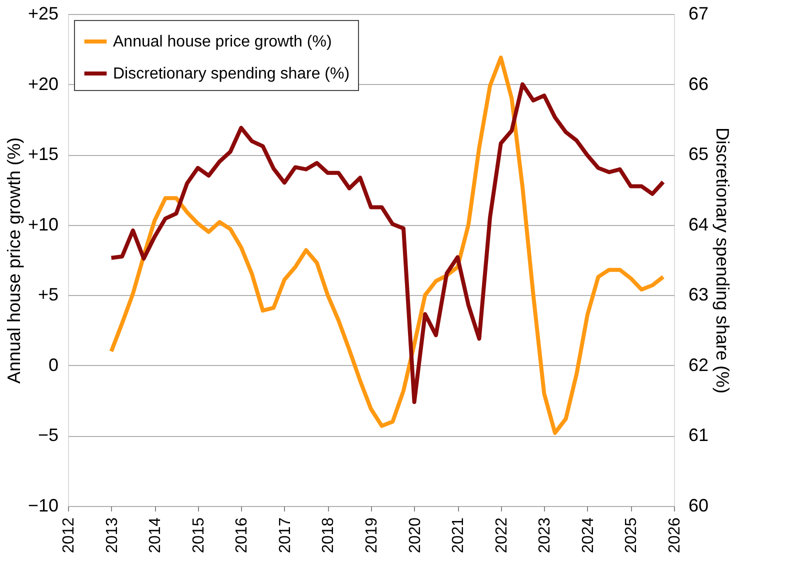 The width and height of the screenshot is (800, 564). Describe the element at coordinates (459, 535) in the screenshot. I see `x-tick-label: 2021` at that location.